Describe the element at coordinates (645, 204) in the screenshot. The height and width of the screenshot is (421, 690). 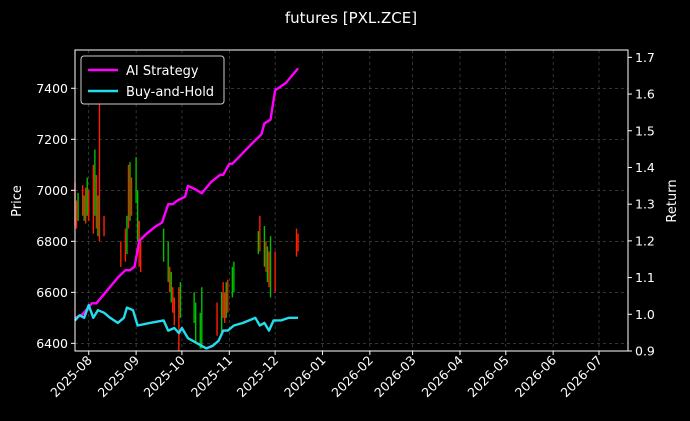
I see `y2-tick-label: 1.3` at that location.